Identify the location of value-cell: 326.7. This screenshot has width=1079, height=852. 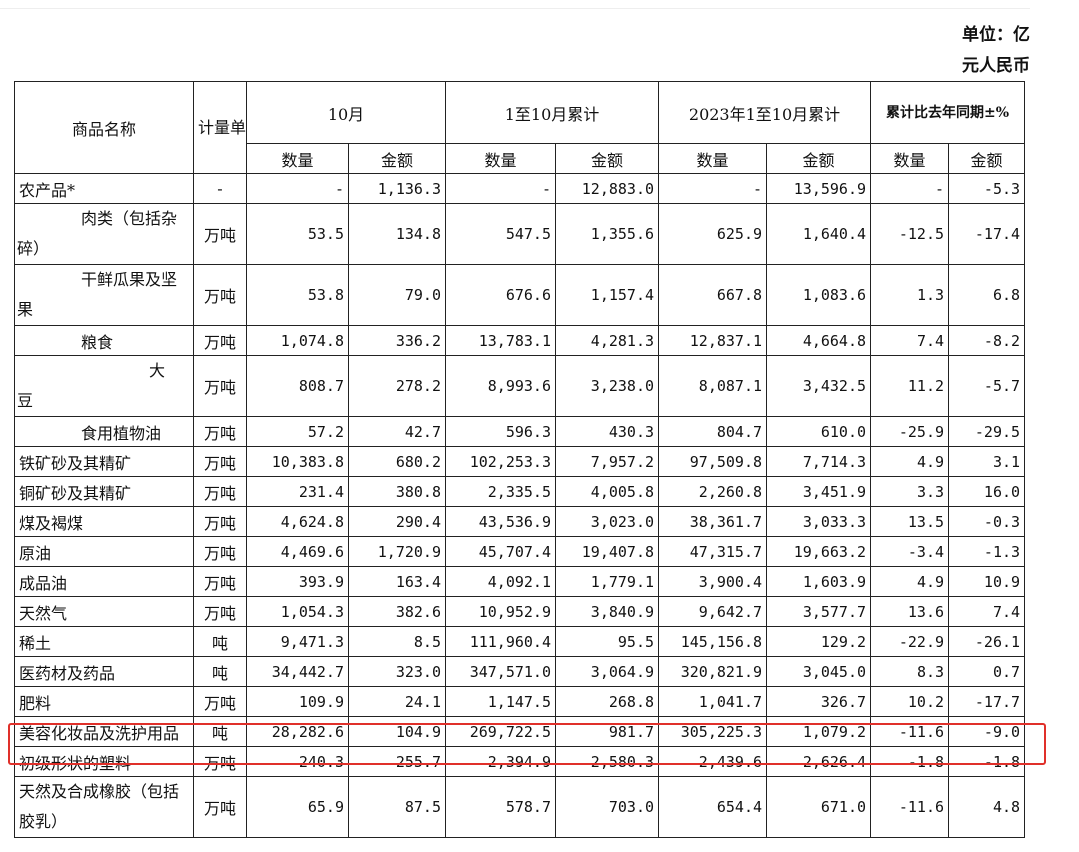
(819, 701).